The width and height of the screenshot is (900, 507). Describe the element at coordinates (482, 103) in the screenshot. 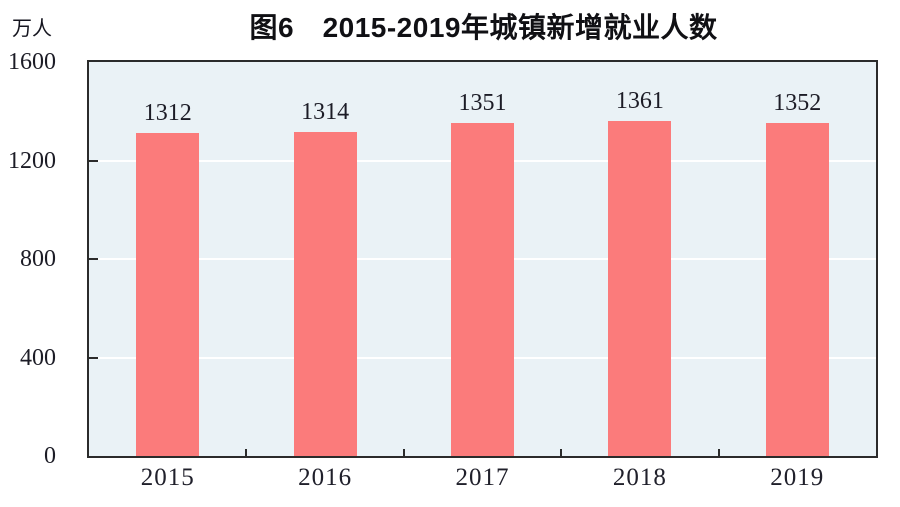

I see `bar-value-label: 1351` at that location.